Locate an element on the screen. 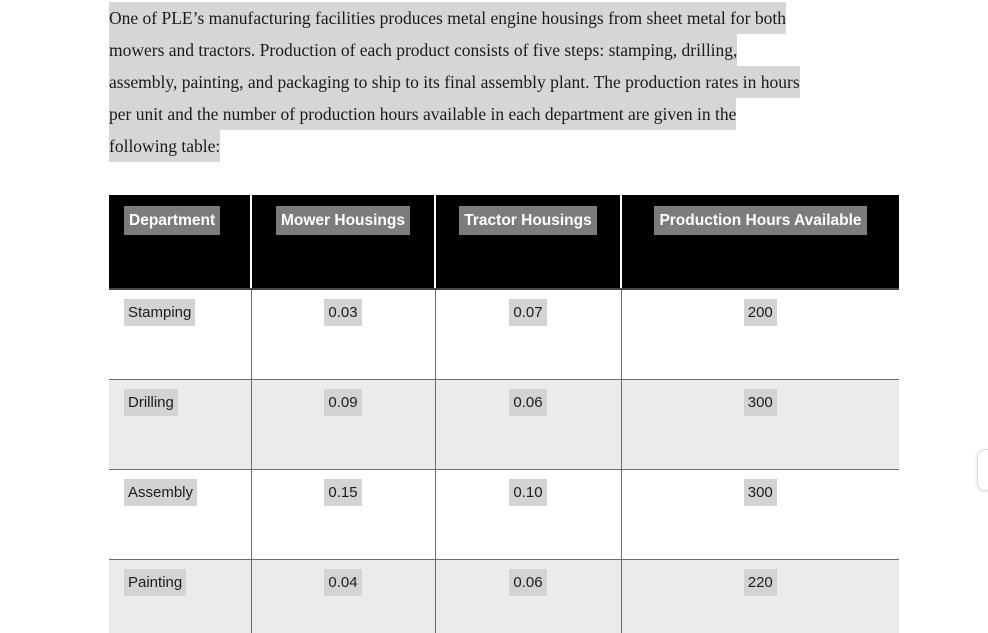 Image resolution: width=988 pixels, height=633 pixels. table-row-drilling: Drilling 0.09 0.06 300 is located at coordinates (504, 424).